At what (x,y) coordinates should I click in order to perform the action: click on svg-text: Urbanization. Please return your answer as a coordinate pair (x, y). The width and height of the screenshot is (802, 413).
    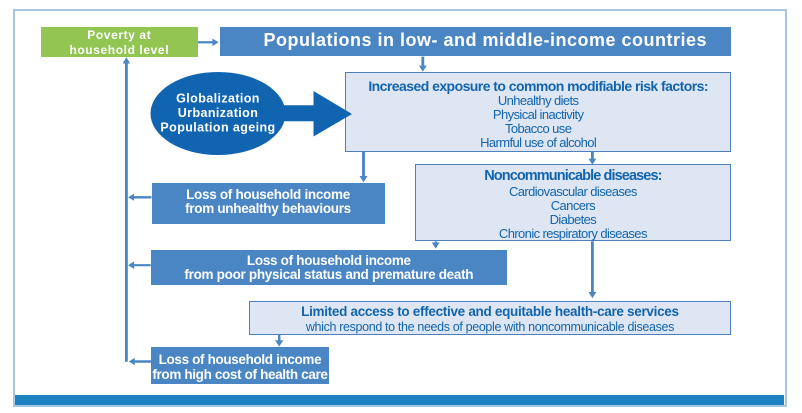
    Looking at the image, I should click on (218, 113).